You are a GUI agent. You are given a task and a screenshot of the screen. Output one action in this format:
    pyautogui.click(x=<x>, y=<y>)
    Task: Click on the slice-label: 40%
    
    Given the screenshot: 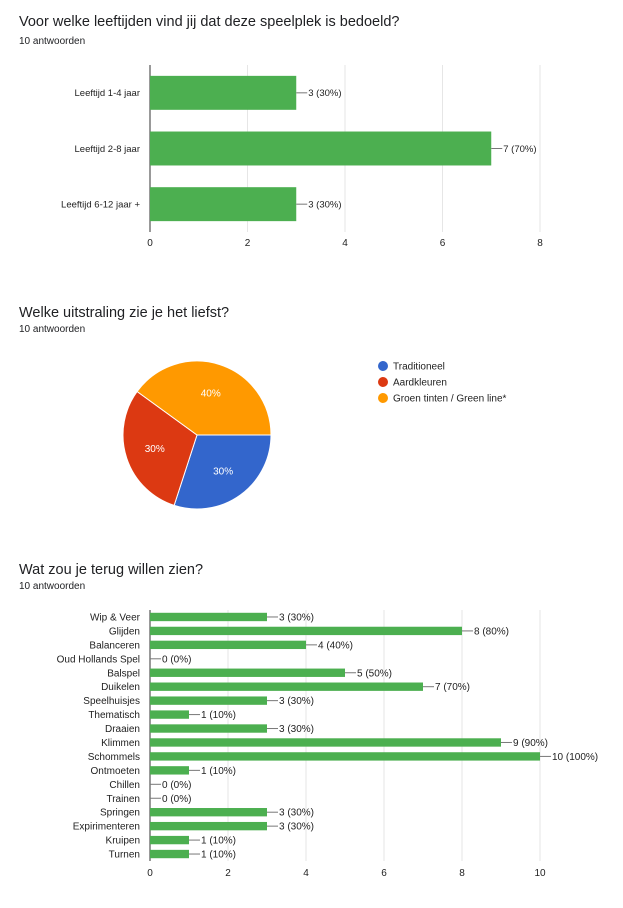 What is the action you would take?
    pyautogui.click(x=211, y=393)
    